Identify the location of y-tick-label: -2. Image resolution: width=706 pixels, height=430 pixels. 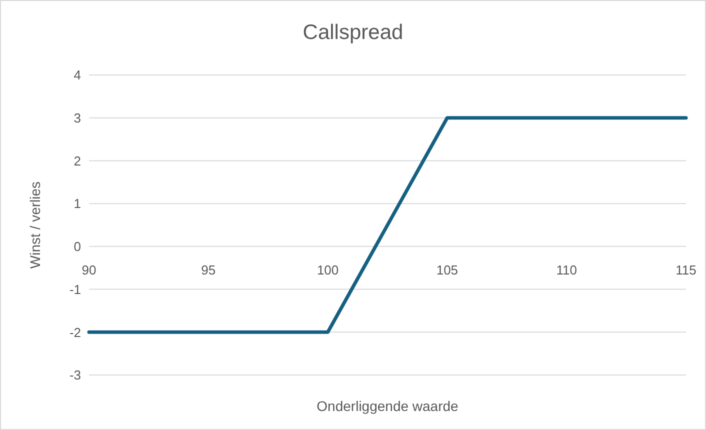
(75, 332).